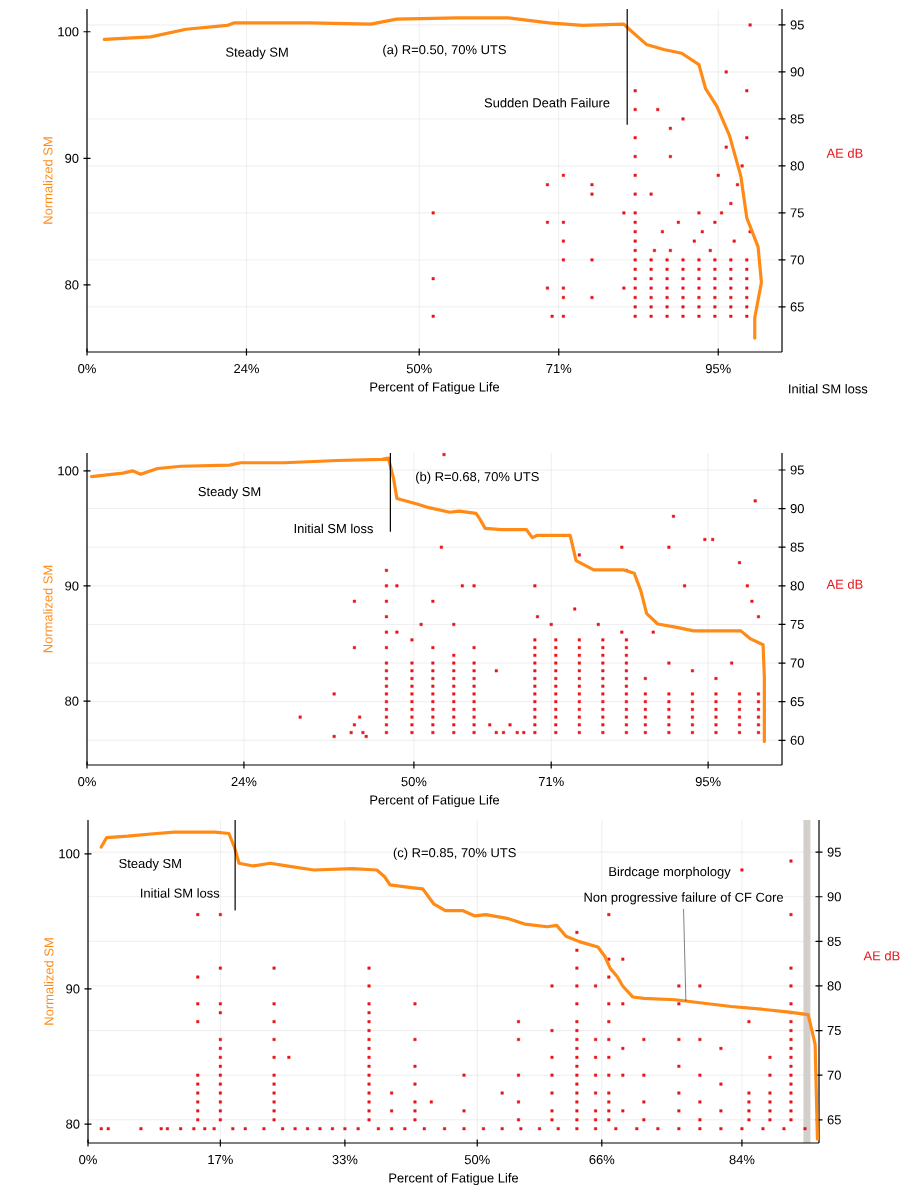  I want to click on text: Initial SM loss, so click(828, 388).